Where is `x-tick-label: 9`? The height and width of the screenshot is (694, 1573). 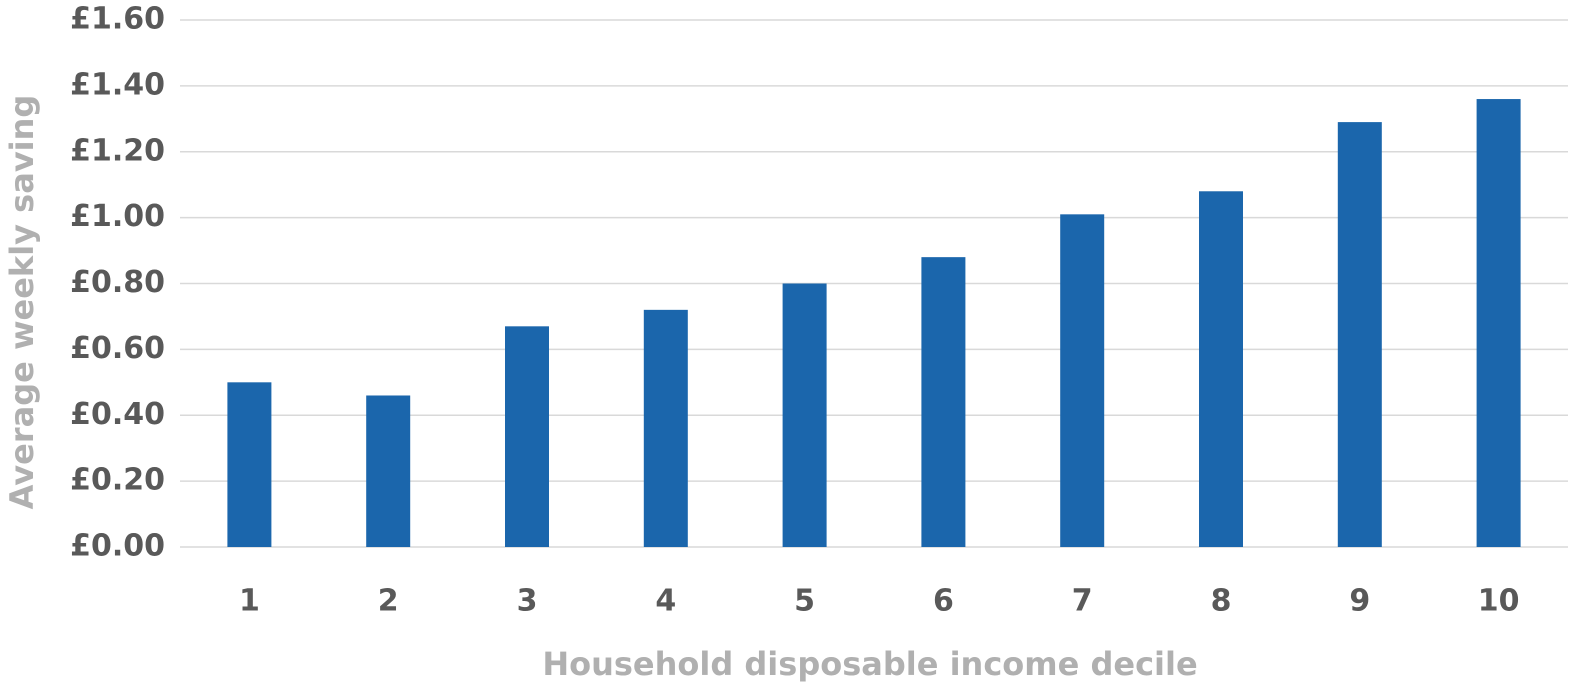 x-tick-label: 9 is located at coordinates (1359, 601).